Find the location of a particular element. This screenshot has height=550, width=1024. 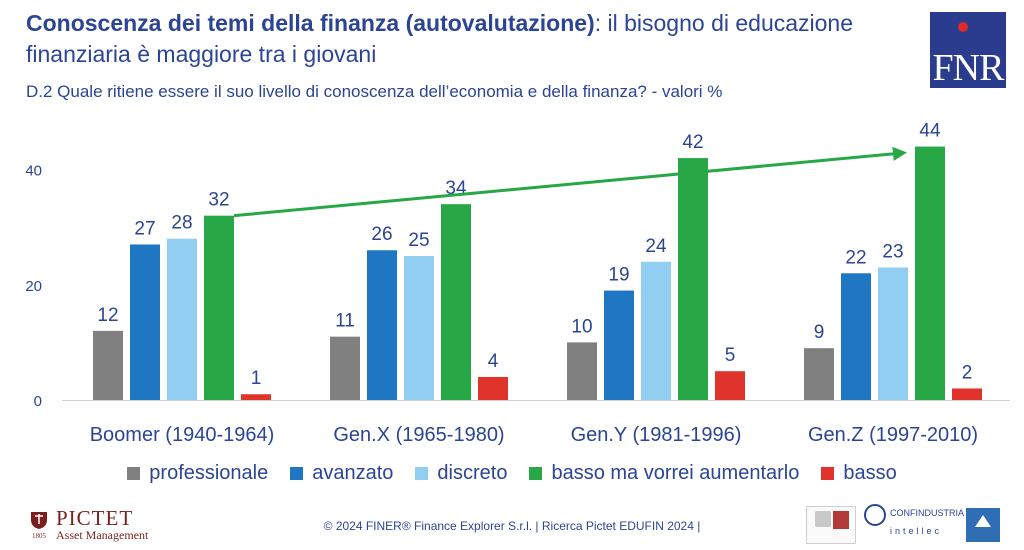

trend-arrow-line is located at coordinates (563, 185).